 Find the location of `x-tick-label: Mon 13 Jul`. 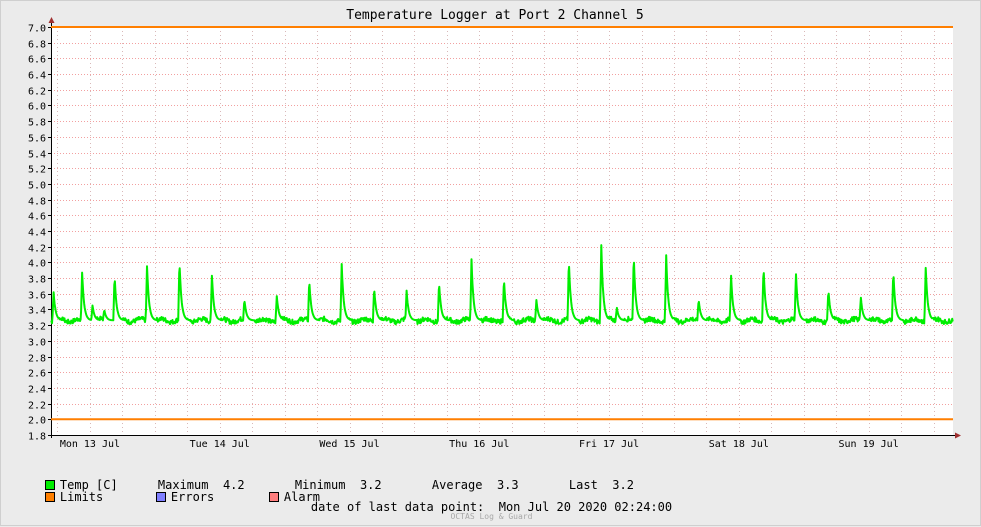

x-tick-label: Mon 13 Jul is located at coordinates (90, 444).